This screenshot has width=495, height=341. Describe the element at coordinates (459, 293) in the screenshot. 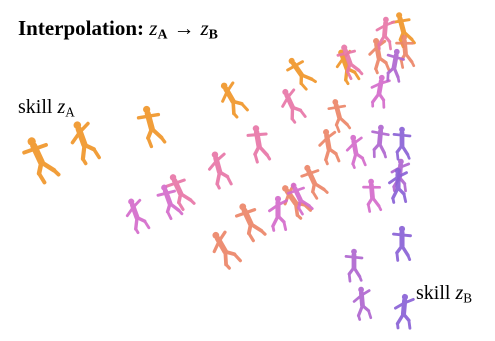

I see `skill-b-var: z` at that location.